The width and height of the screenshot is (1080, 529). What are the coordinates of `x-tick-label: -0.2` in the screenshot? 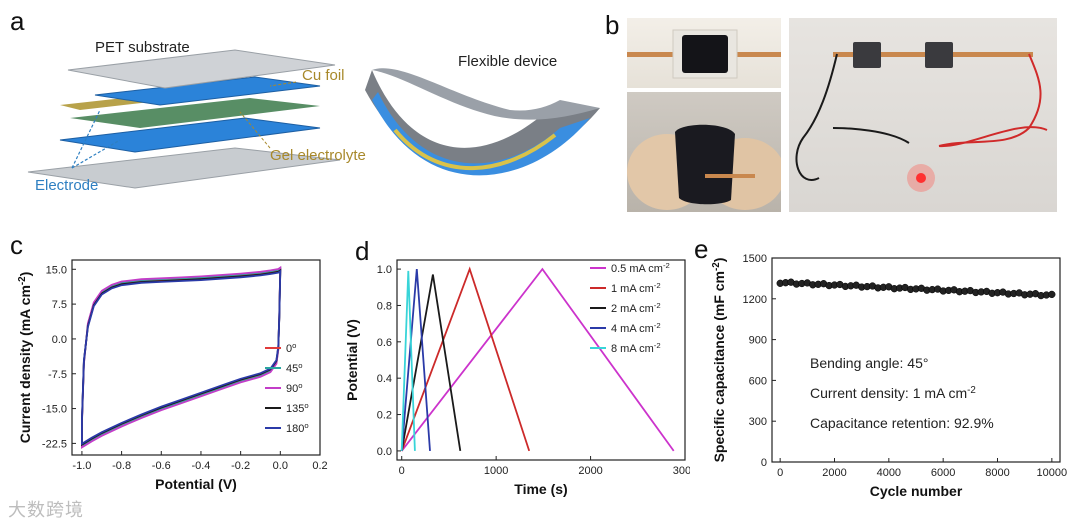 It's located at (240, 466).